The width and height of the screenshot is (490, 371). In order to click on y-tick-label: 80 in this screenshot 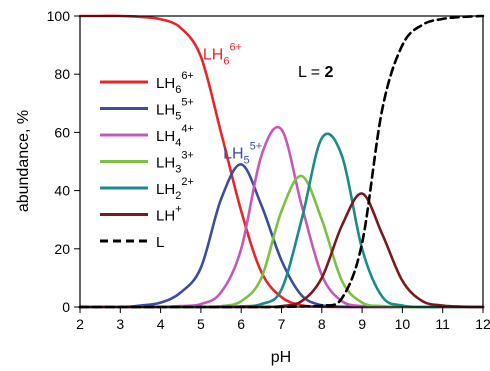, I will do `click(62, 74)`.